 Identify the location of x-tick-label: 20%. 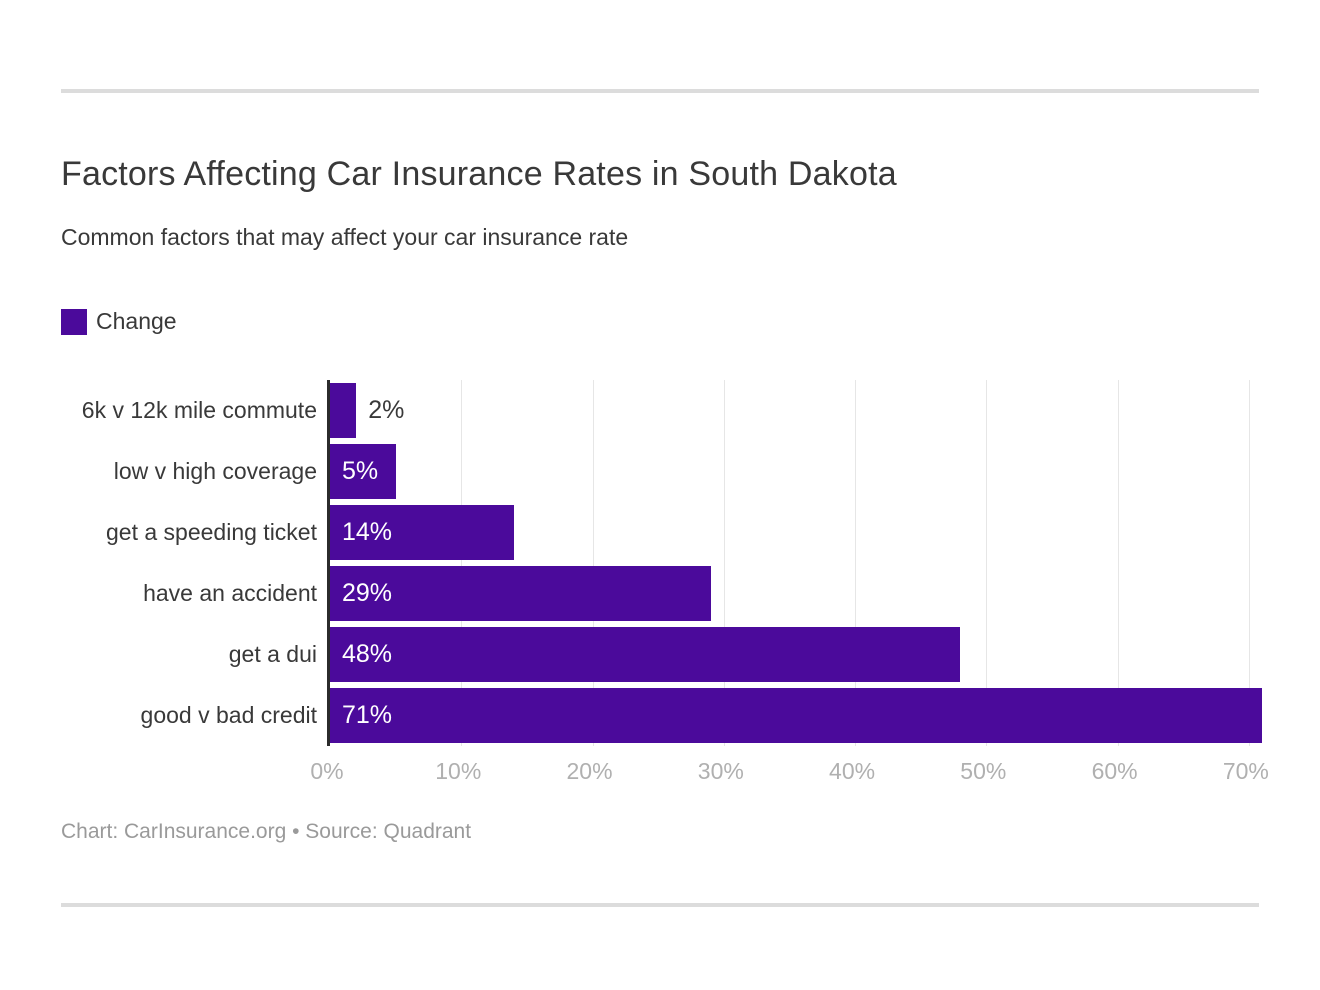
(589, 771).